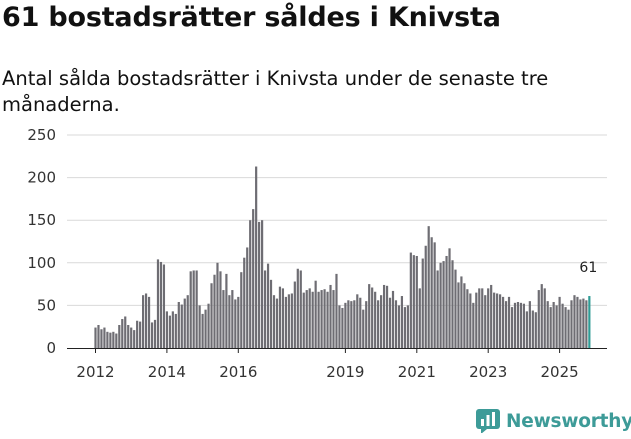 This screenshot has height=439, width=631. What do you see at coordinates (417, 372) in the screenshot?
I see `x-tick-label: 2021` at bounding box center [417, 372].